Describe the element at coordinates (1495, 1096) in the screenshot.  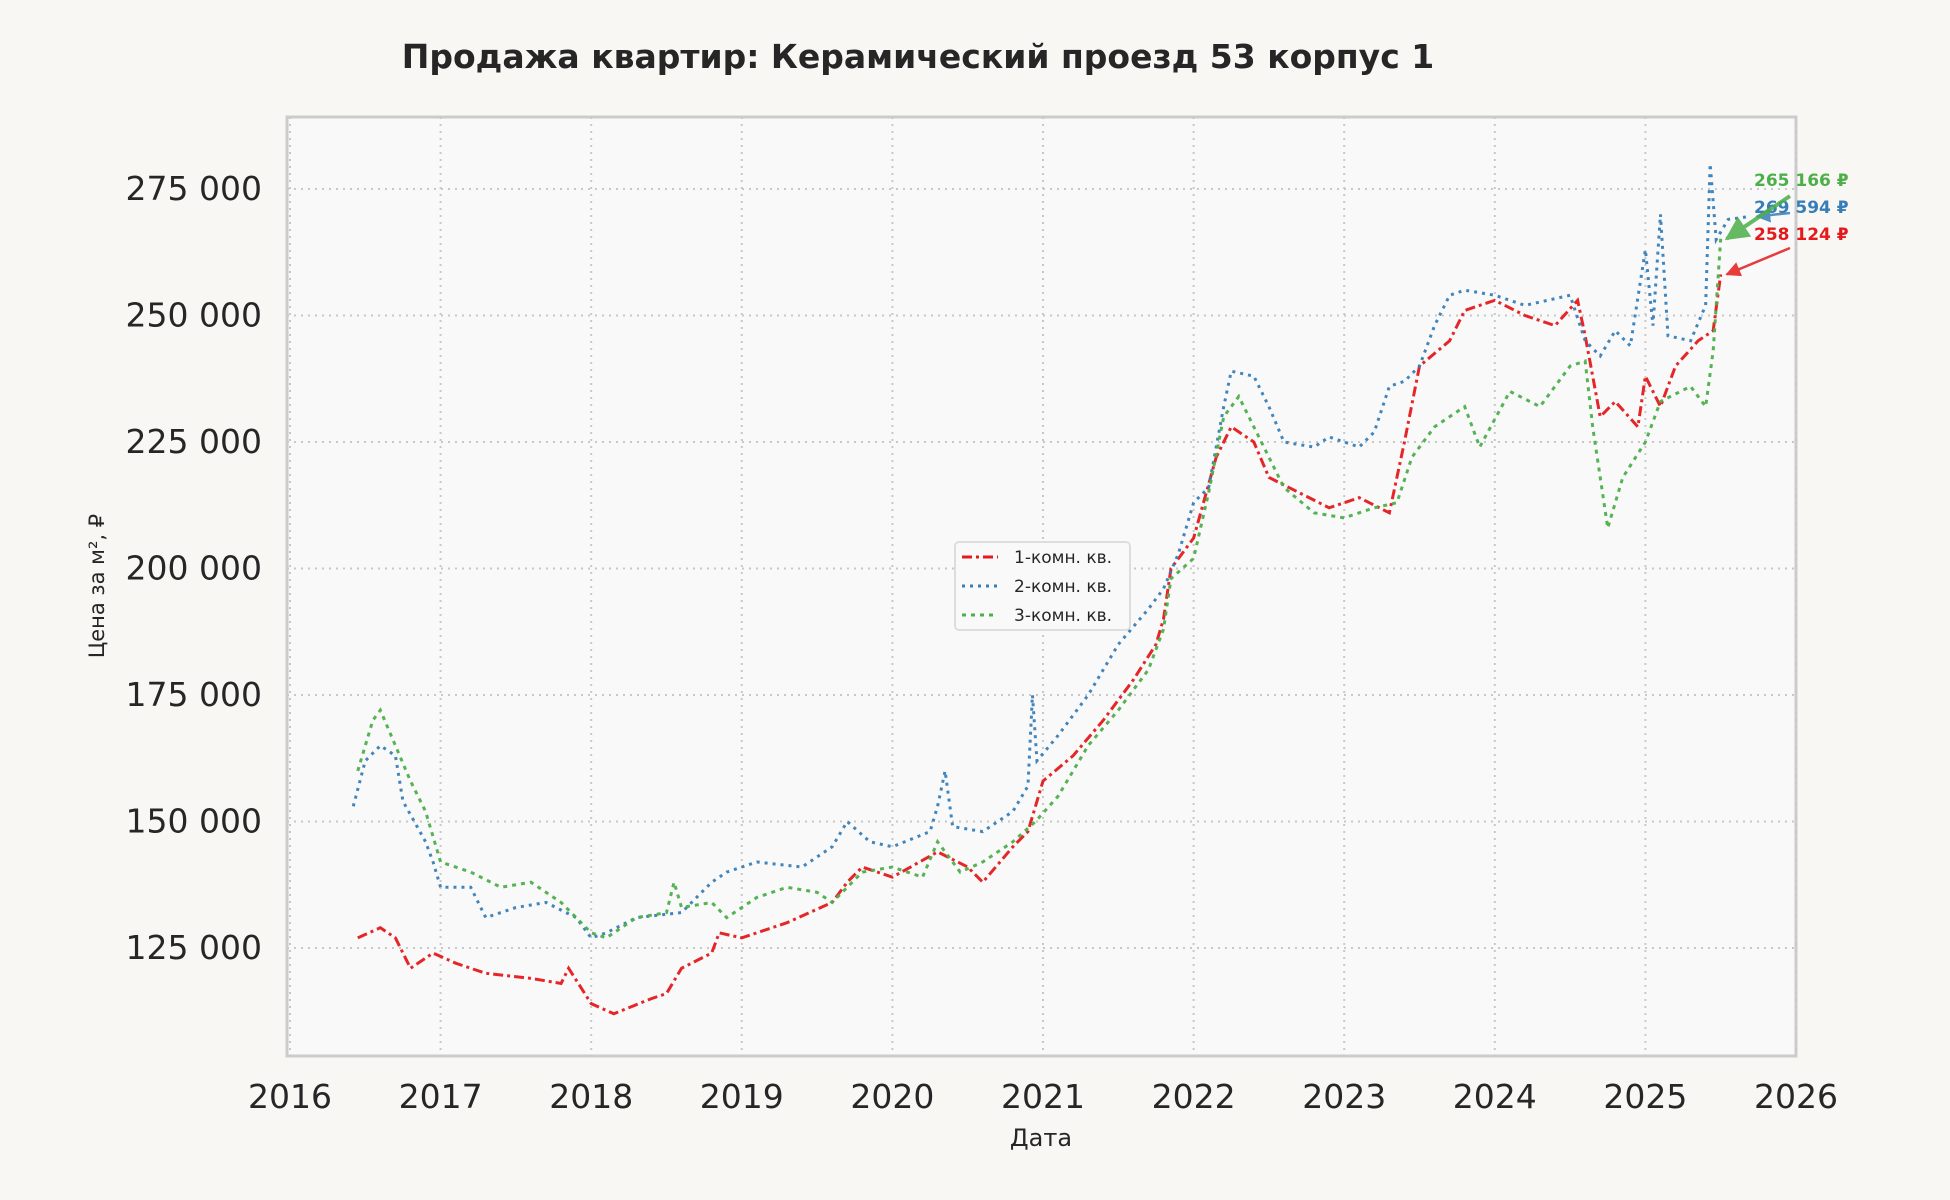
I see `x-tick-label: 2024` at that location.